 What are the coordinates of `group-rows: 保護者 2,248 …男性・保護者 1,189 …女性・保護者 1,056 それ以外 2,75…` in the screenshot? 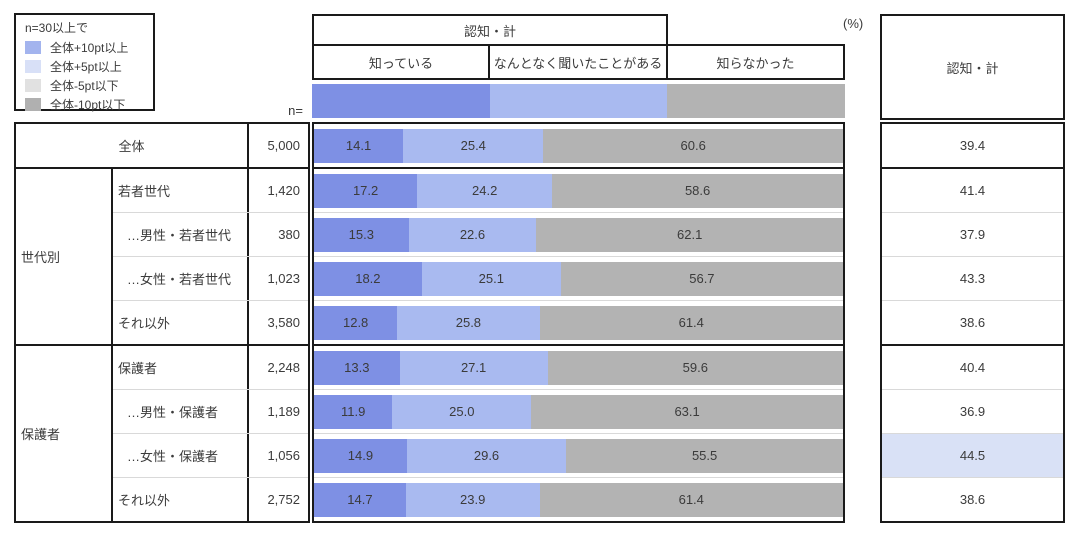 It's located at (210, 433).